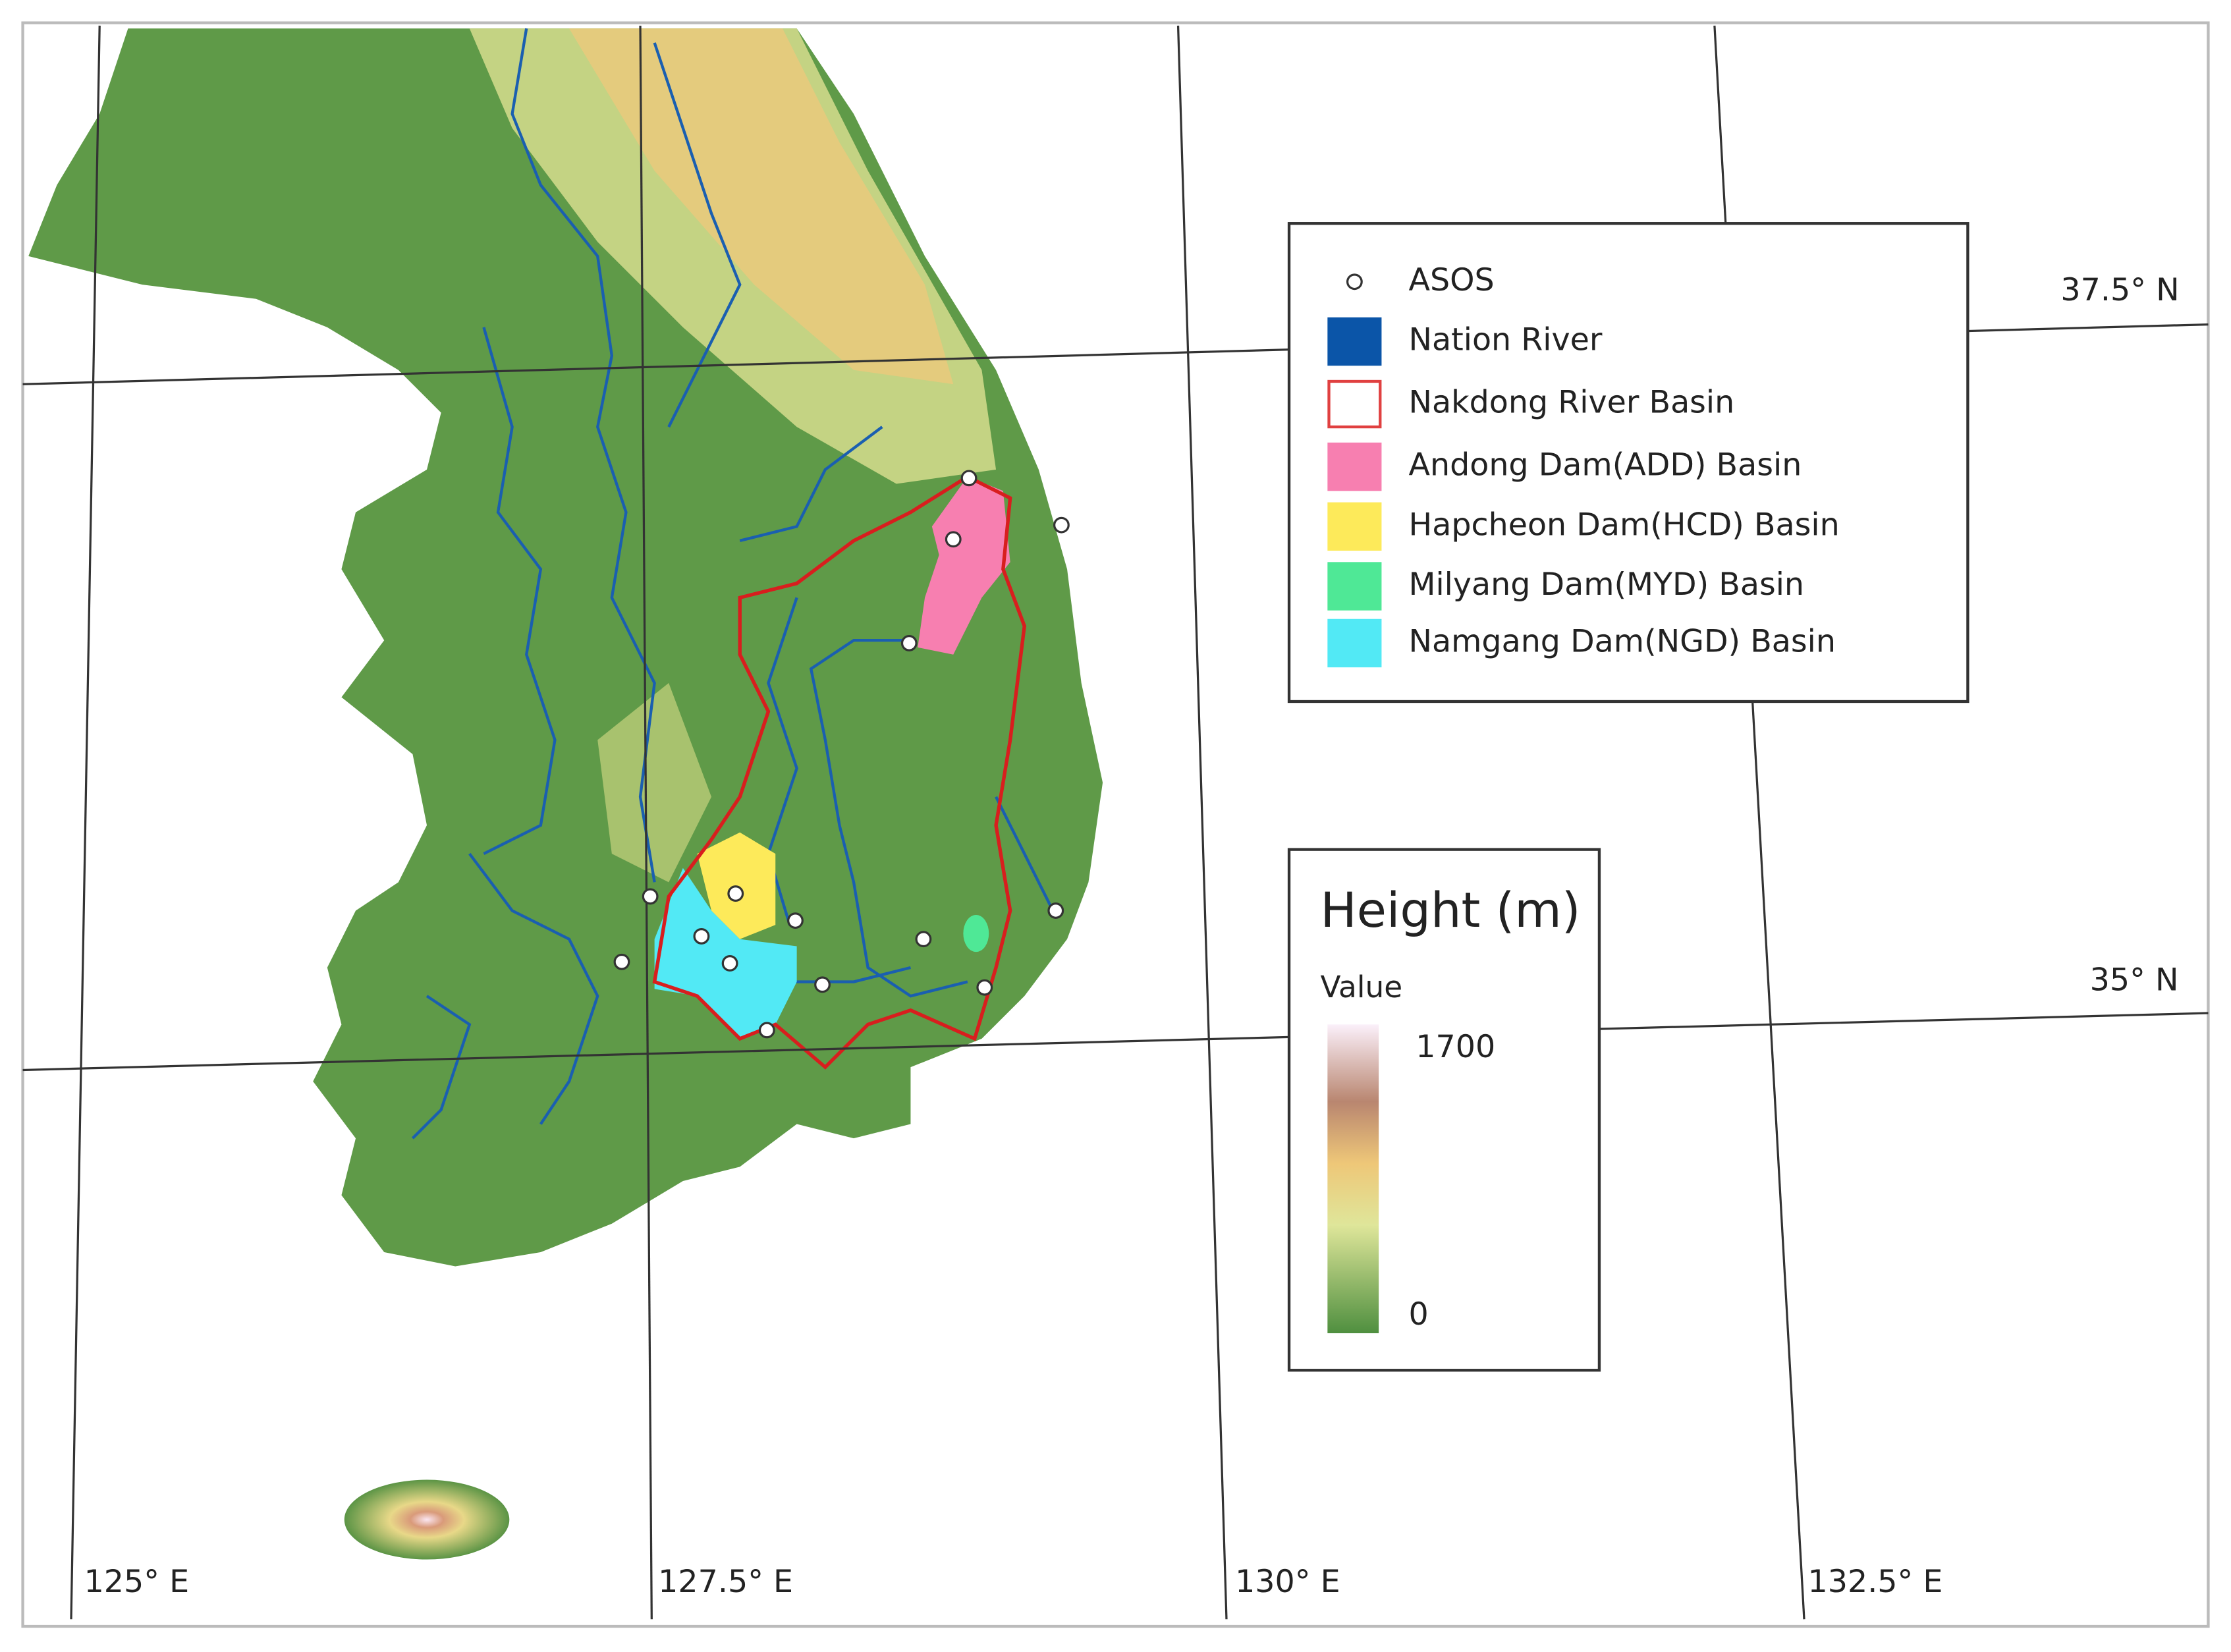 Image resolution: width=2231 pixels, height=1652 pixels. I want to click on legend-label: Namgang Dam(NGD) Basin, so click(1622, 641).